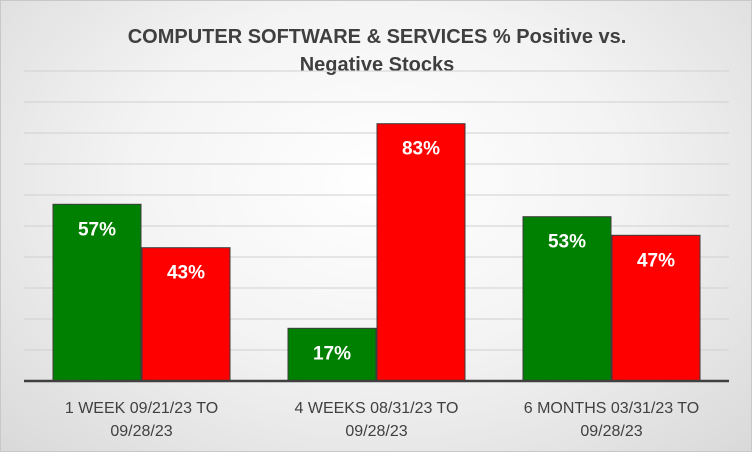 This screenshot has height=453, width=752. Describe the element at coordinates (376, 431) in the screenshot. I see `category-label-2-line-2: 09/28/23` at that location.